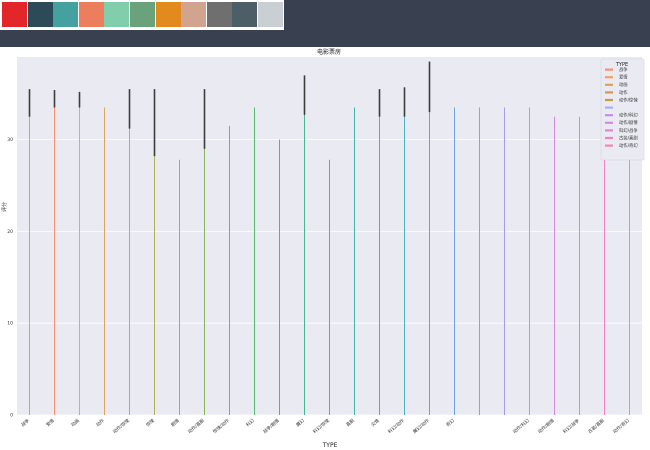 This screenshot has width=650, height=450. I want to click on x-tick-label: 灾难, so click(375, 422).